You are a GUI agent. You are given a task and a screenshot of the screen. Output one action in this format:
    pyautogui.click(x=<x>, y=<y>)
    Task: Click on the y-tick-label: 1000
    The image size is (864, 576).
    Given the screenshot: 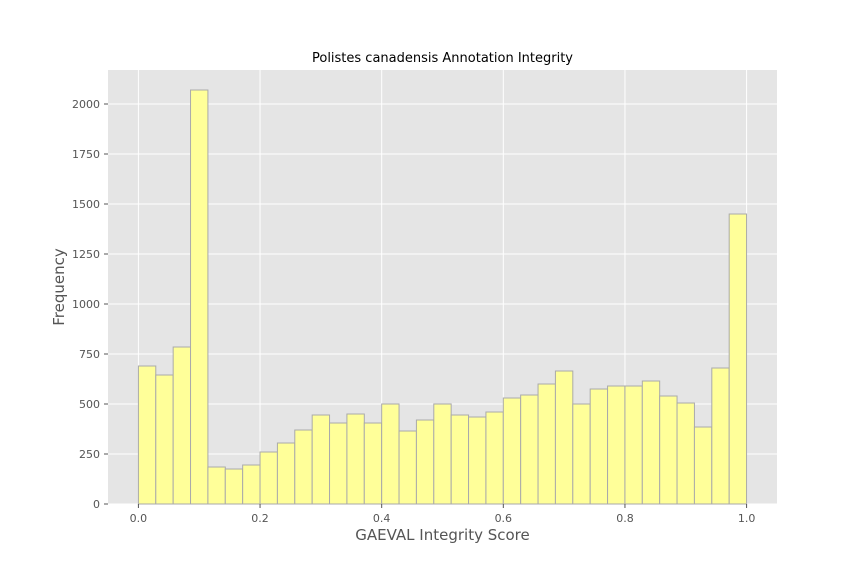 What is the action you would take?
    pyautogui.click(x=86, y=304)
    